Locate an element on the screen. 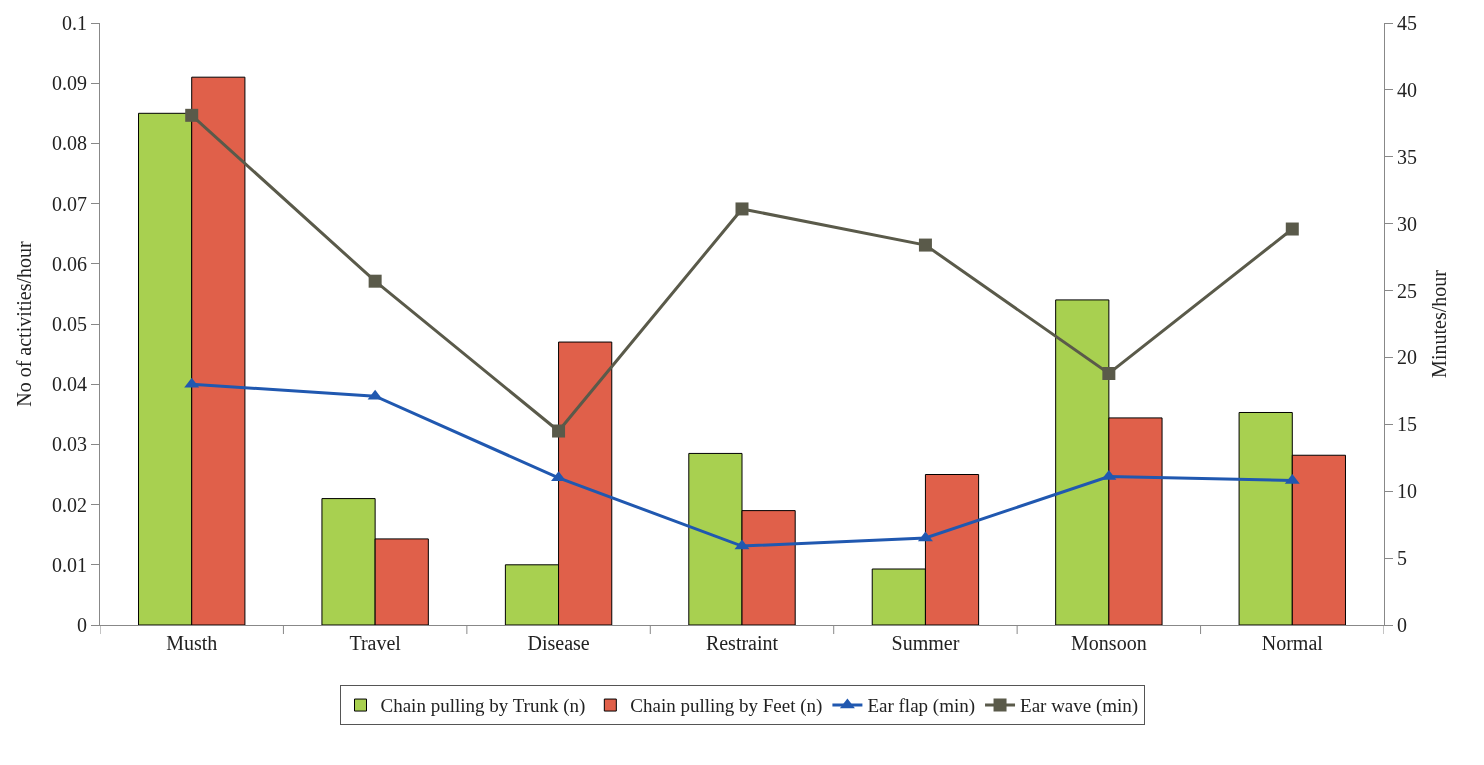 This screenshot has width=1484, height=765. y2-tick-label: 25 is located at coordinates (1407, 290).